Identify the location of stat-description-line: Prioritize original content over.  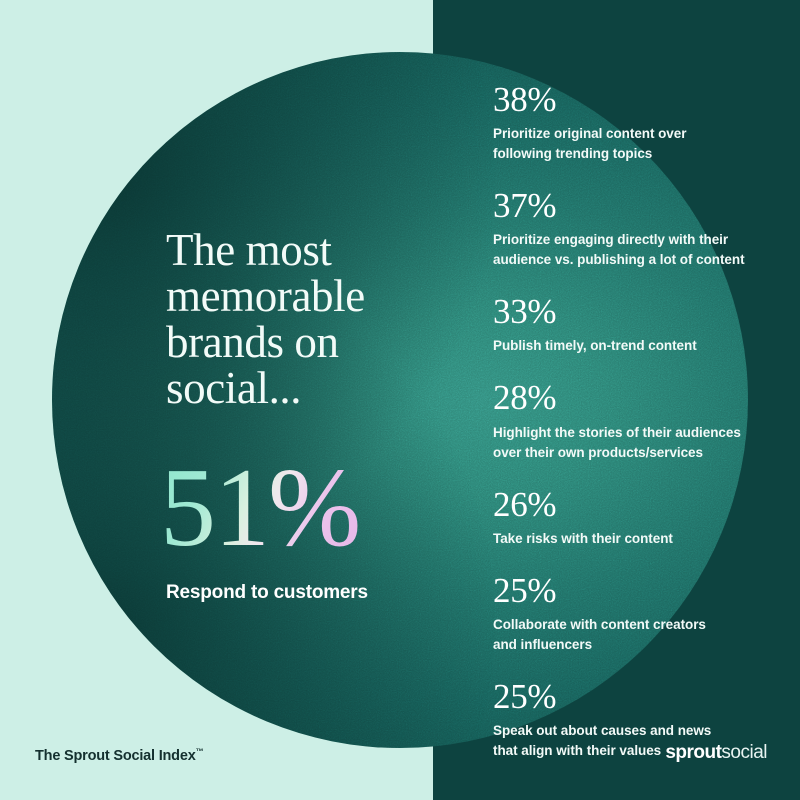
(590, 134).